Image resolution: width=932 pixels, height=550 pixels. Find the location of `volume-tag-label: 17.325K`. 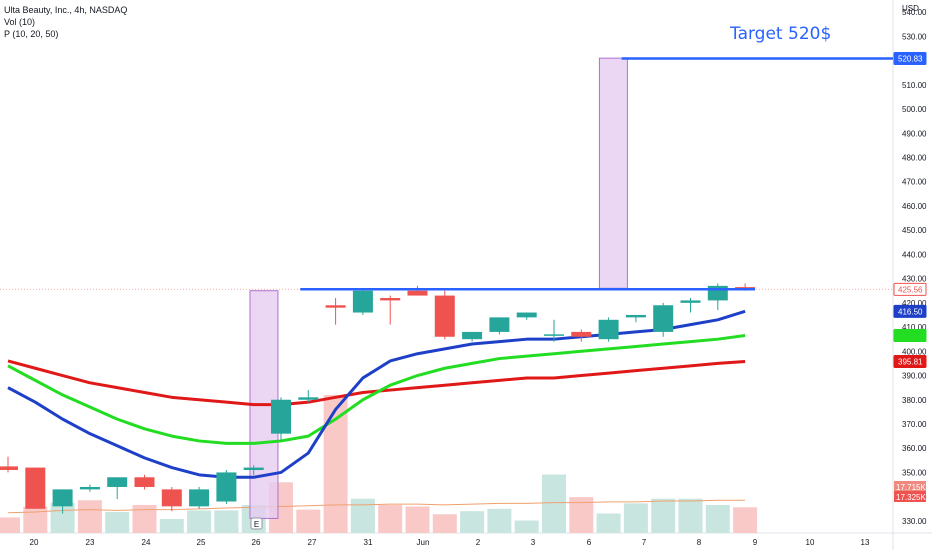

volume-tag-label: 17.325K is located at coordinates (911, 497).